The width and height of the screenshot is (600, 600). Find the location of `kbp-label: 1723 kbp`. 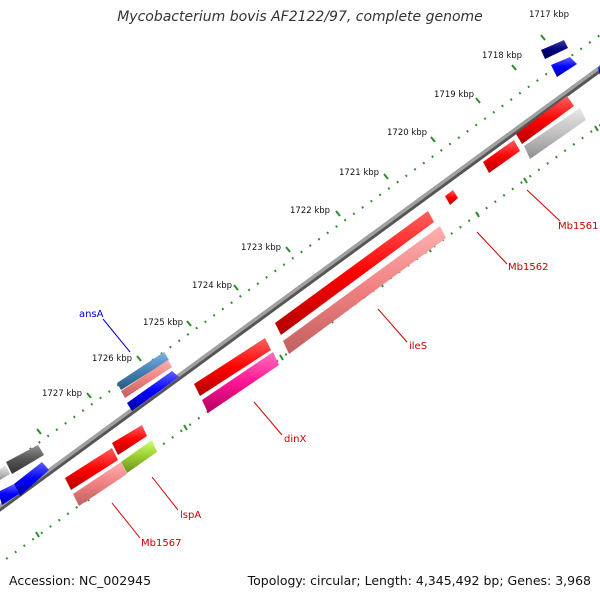

kbp-label: 1723 kbp is located at coordinates (261, 248).